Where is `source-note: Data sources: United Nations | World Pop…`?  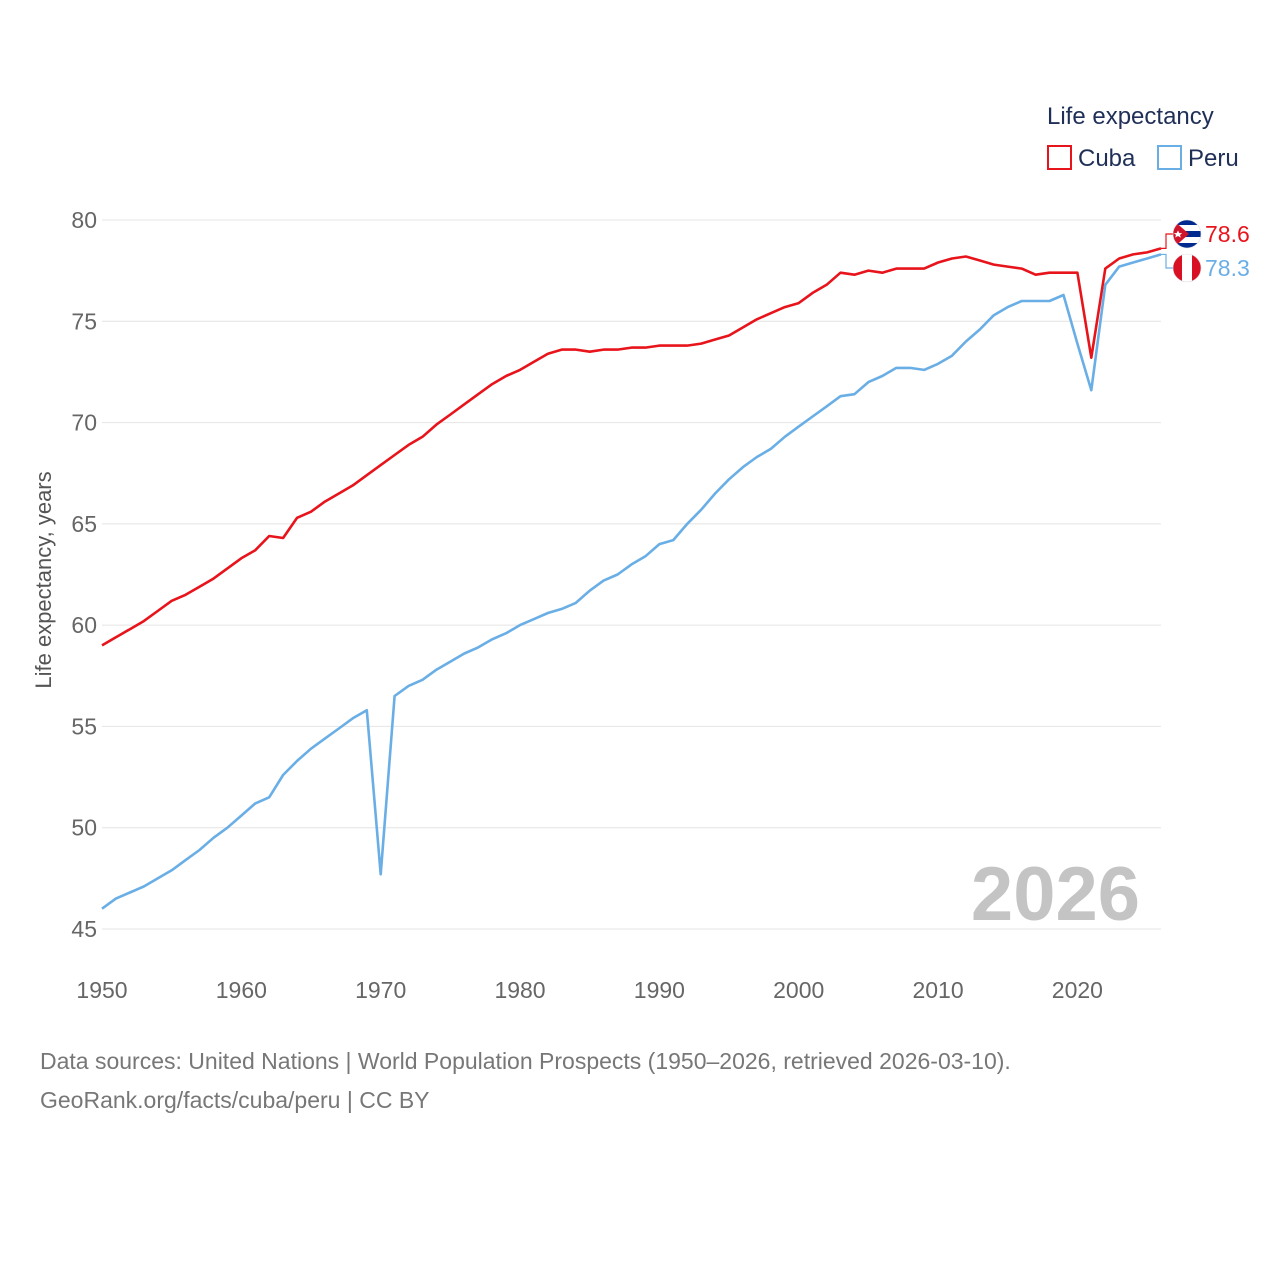
source-note: Data sources: United Nations | World Pop… is located at coordinates (640, 1081).